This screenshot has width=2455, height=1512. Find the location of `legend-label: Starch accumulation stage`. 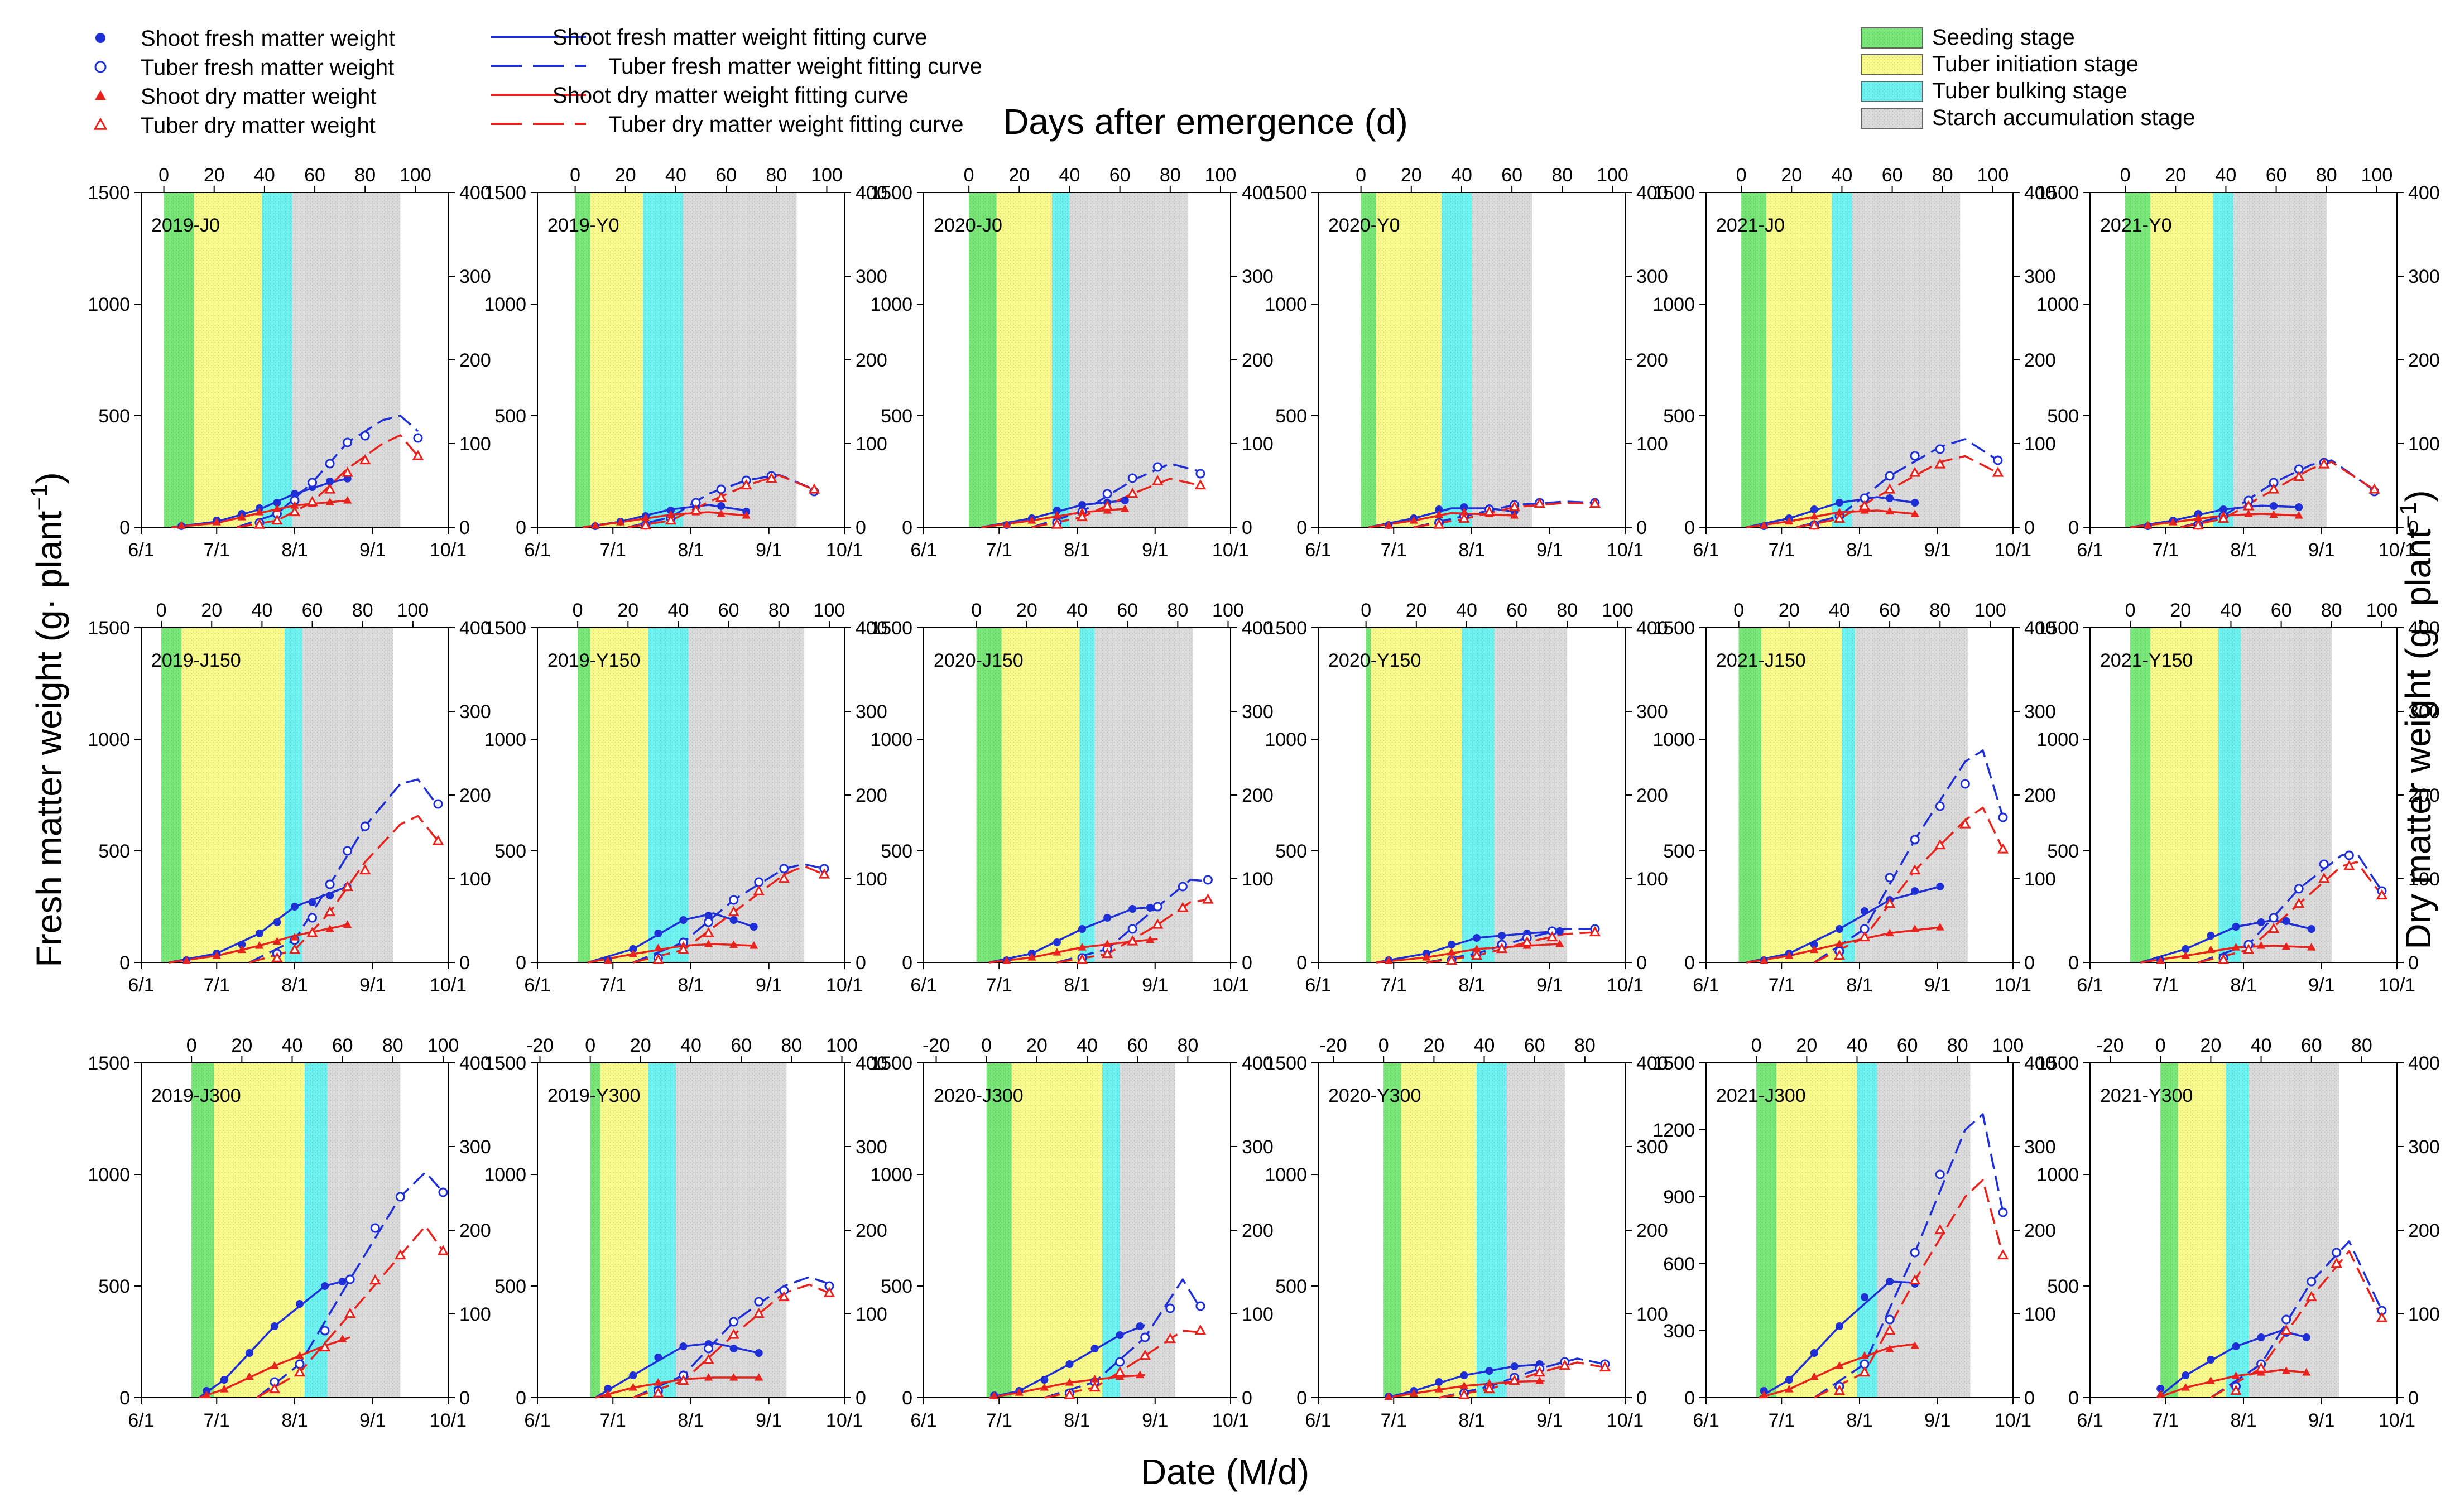

legend-label: Starch accumulation stage is located at coordinates (2063, 117).